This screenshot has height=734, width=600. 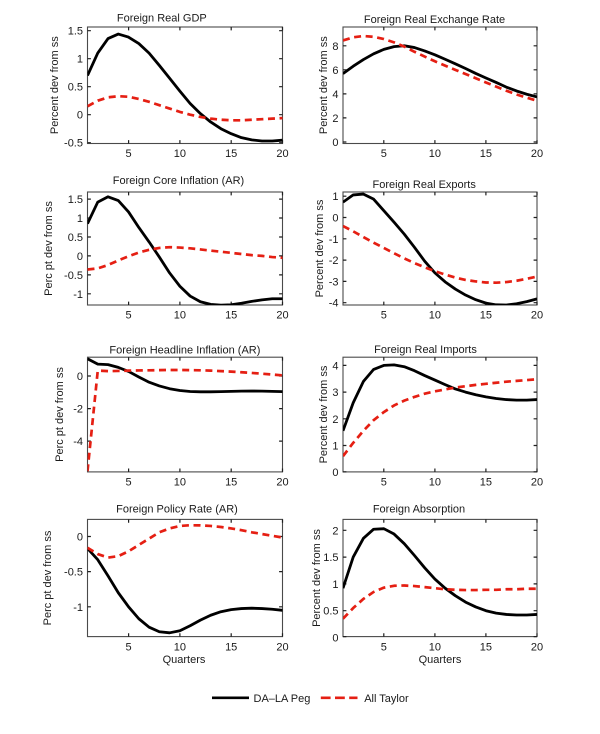 I want to click on svg-text: Foreign Real Exports, so click(x=425, y=185).